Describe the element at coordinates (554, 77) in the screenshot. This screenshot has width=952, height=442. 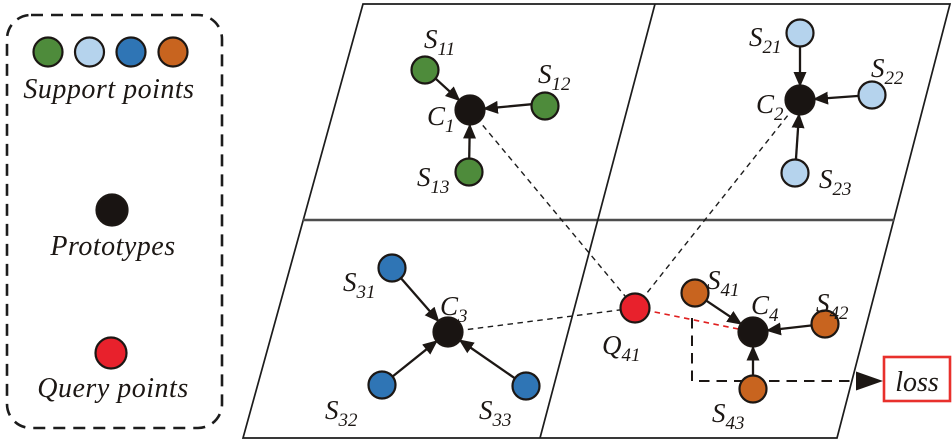
I see `label-s12: S12` at that location.